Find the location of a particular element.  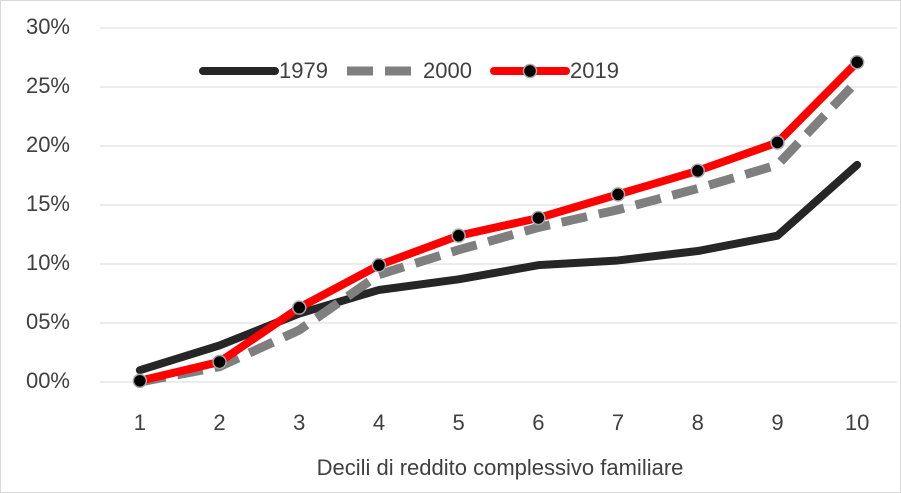

x-tick-label: 2 is located at coordinates (219, 422).